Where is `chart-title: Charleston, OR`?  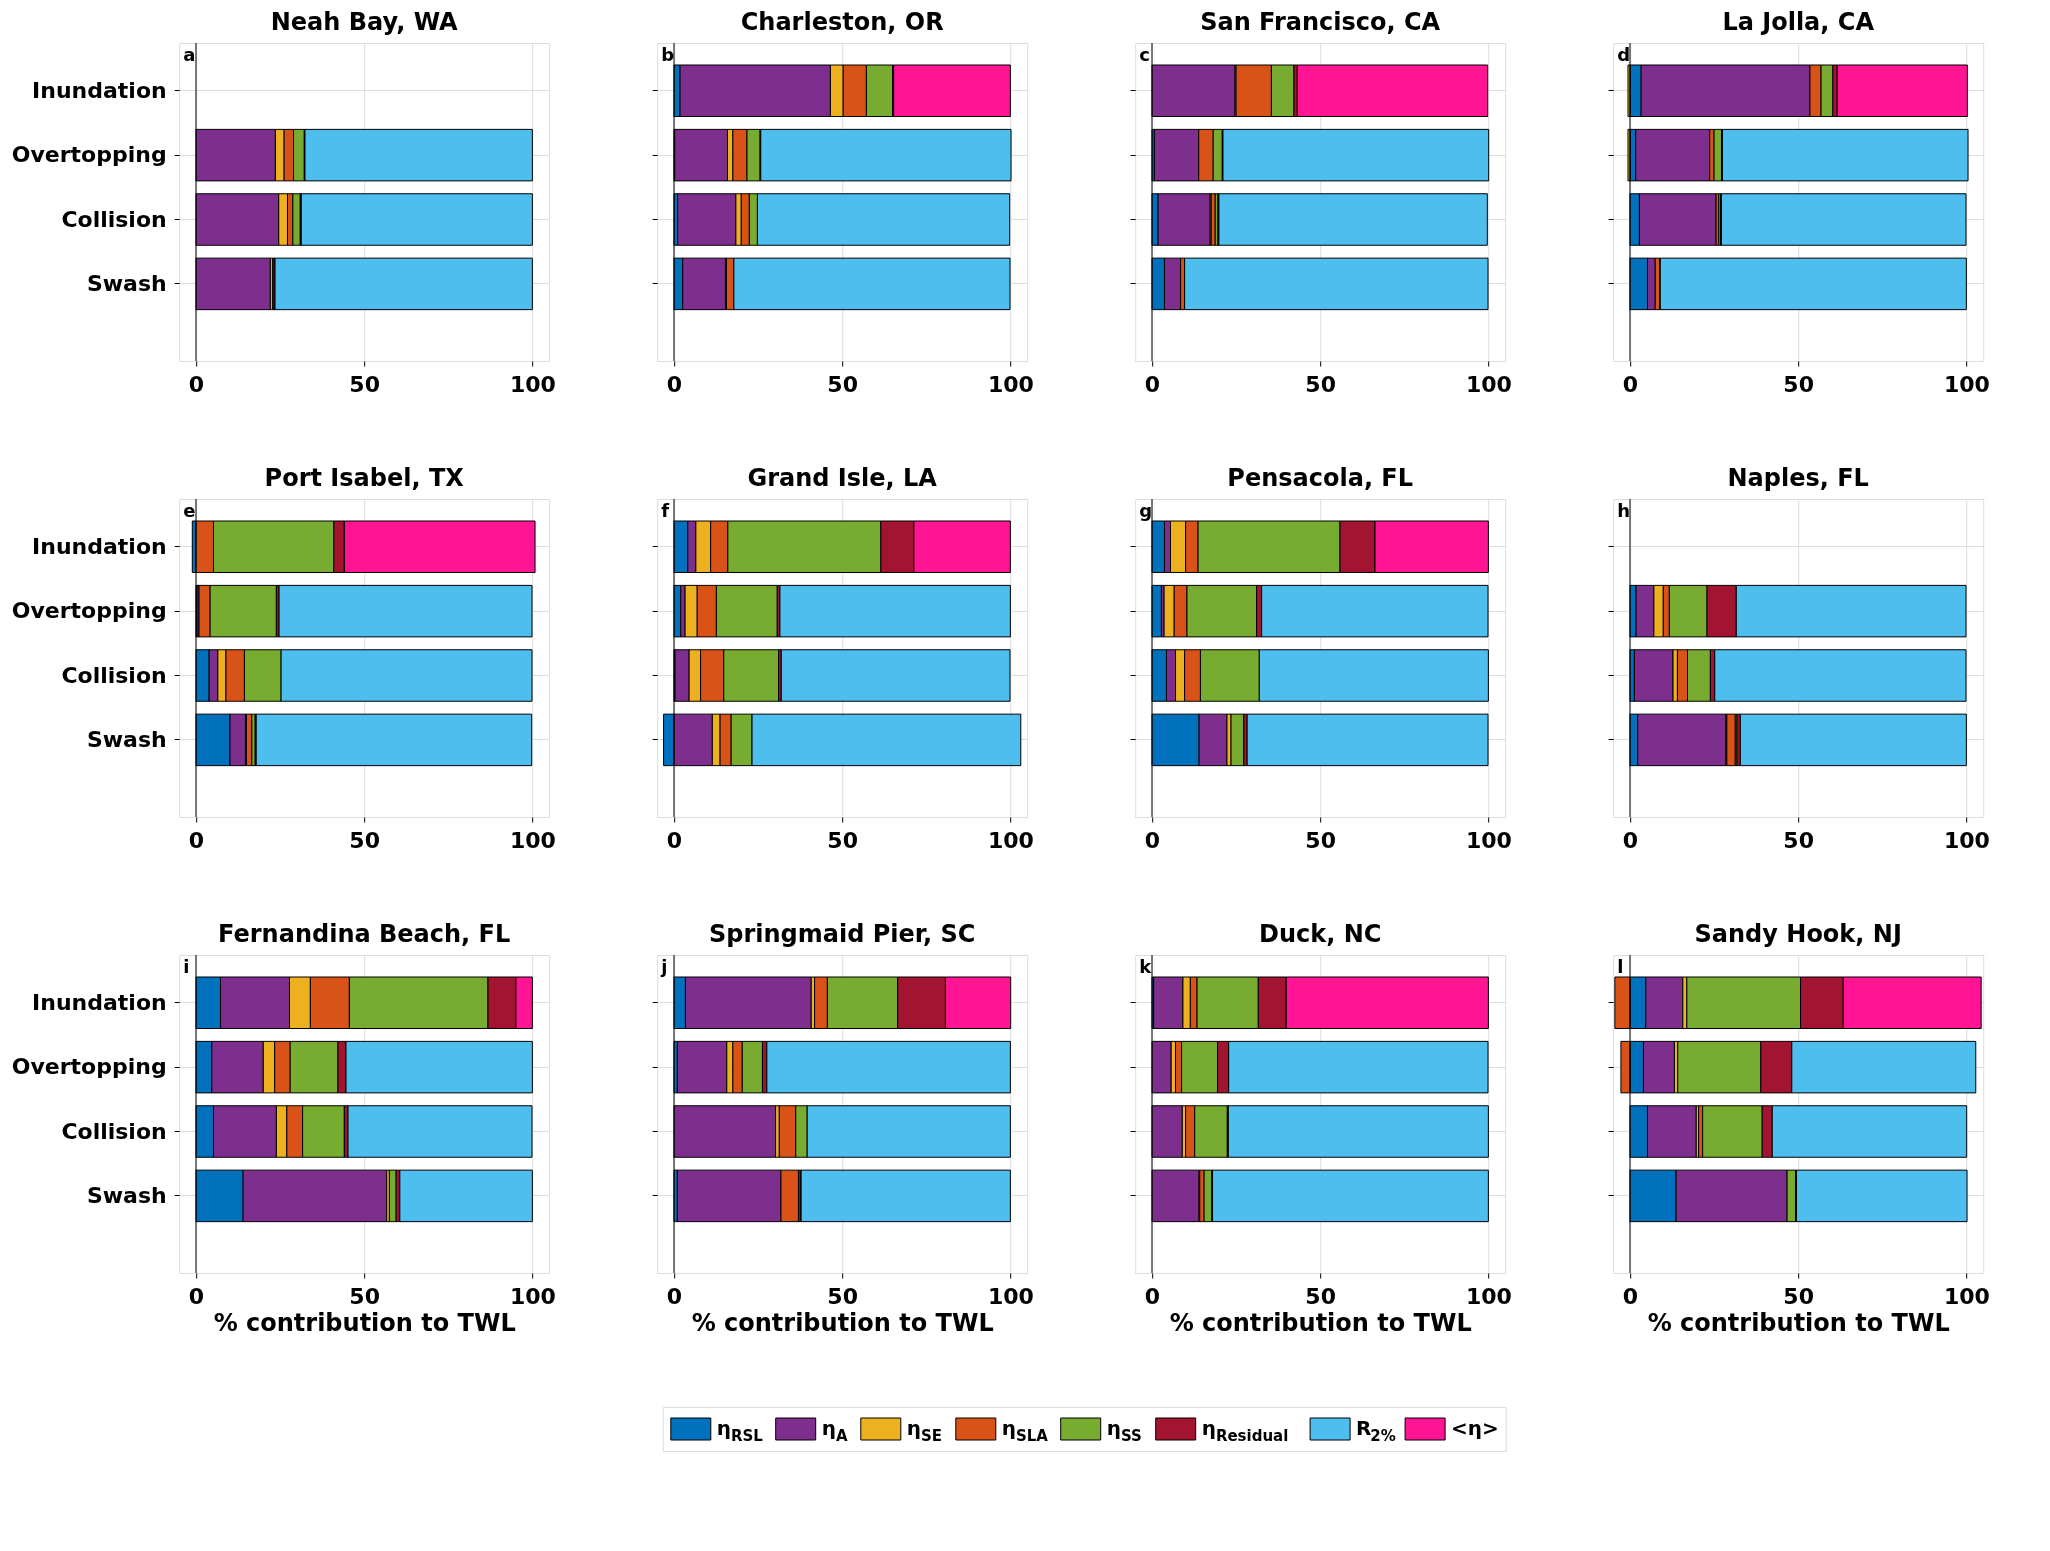
chart-title: Charleston, OR is located at coordinates (842, 21).